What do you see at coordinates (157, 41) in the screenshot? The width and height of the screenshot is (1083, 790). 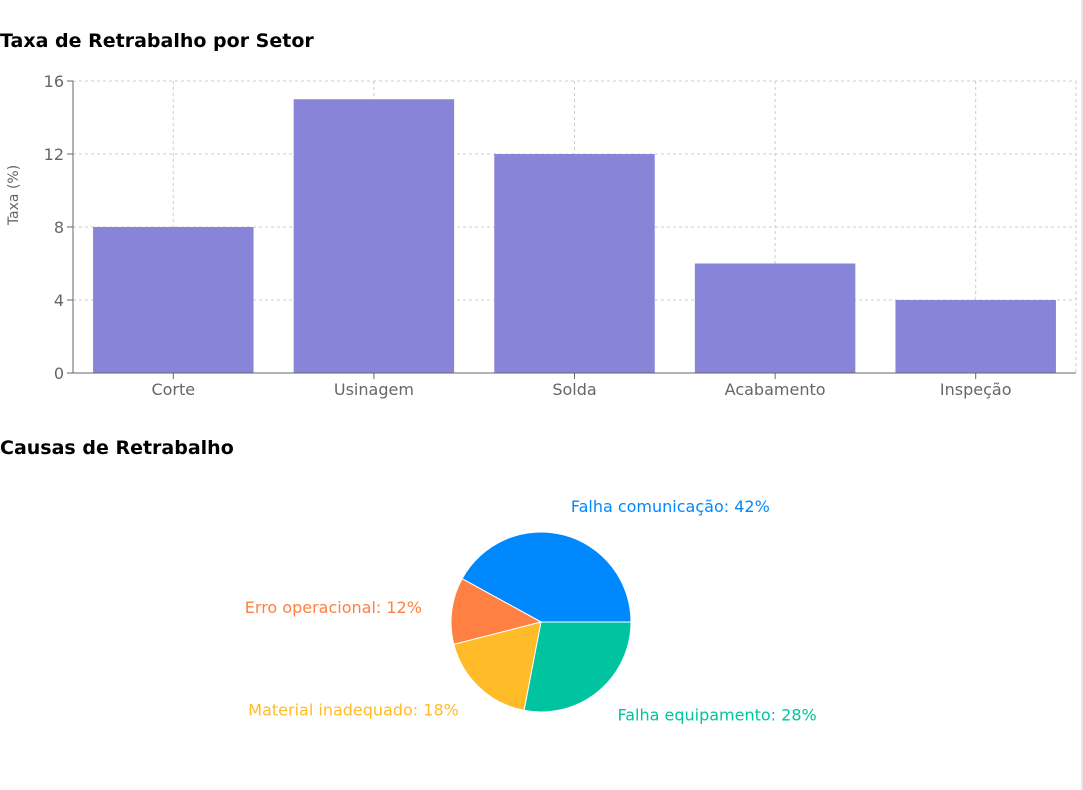 I see `bar-chart-title: Taxa de Retrabalho por Setor` at bounding box center [157, 41].